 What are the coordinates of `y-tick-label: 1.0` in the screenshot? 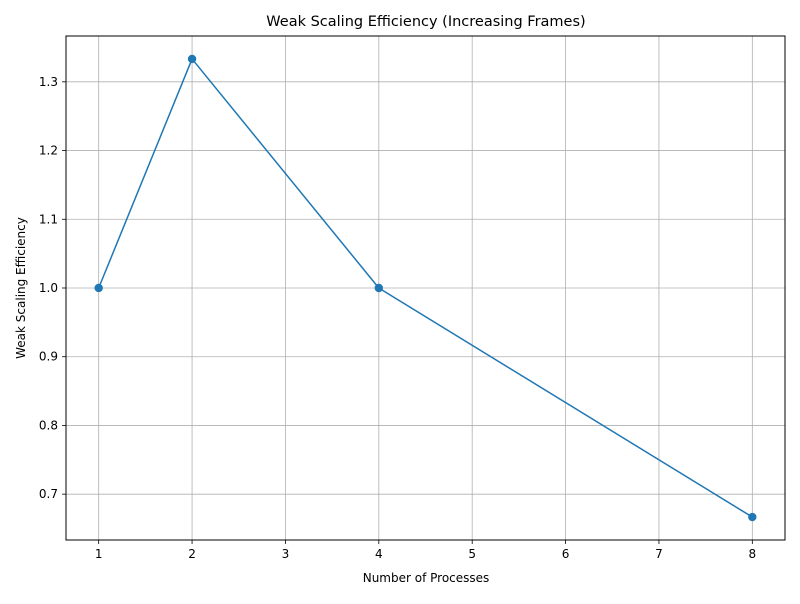 It's located at (48, 288).